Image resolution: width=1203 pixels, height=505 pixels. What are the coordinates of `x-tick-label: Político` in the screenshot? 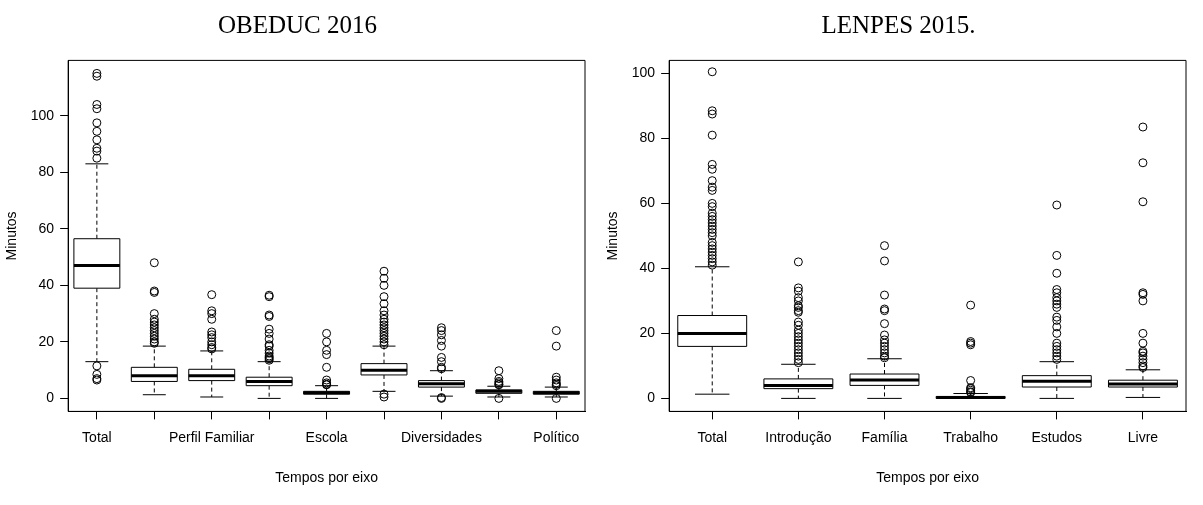 It's located at (556, 436).